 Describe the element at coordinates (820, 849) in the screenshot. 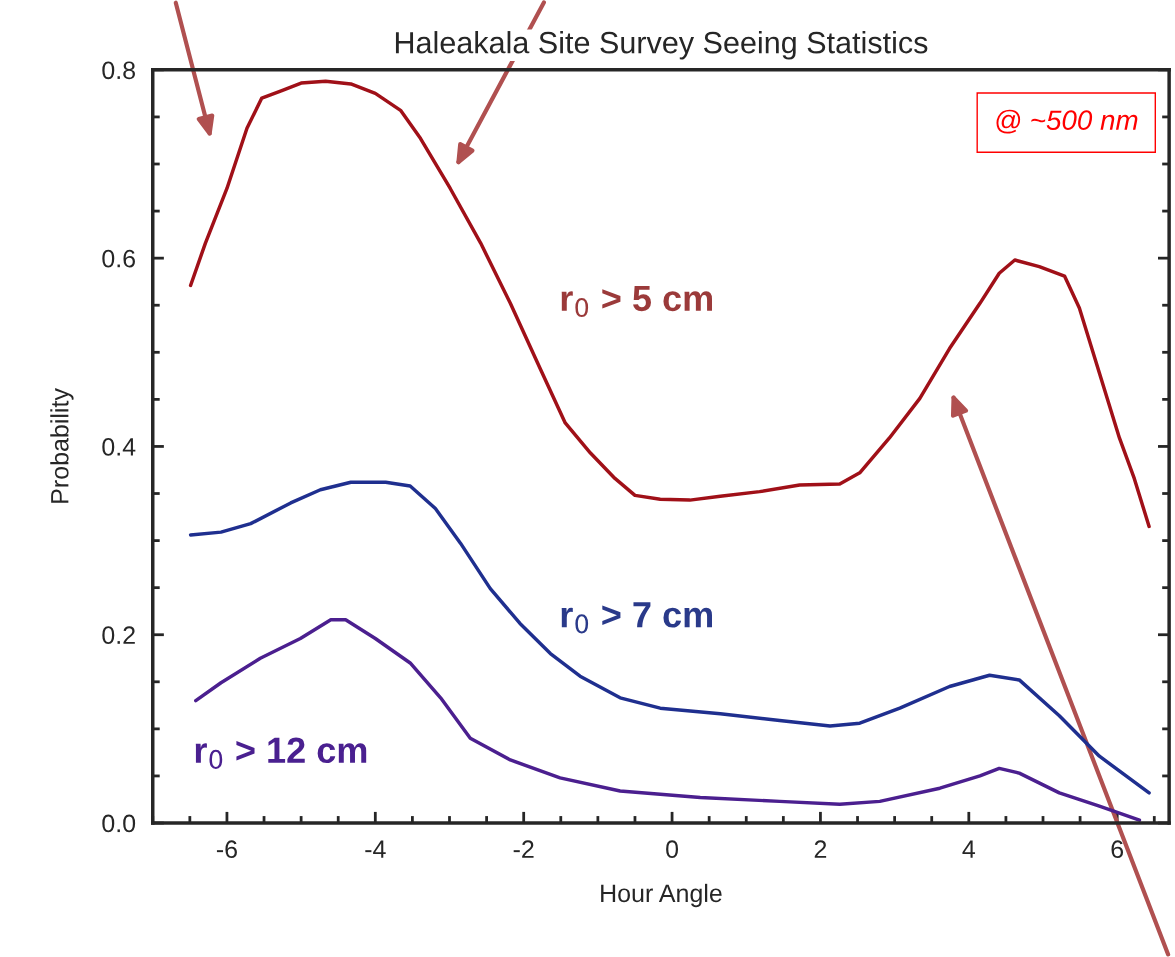

I see `x-tick-label: 2` at that location.